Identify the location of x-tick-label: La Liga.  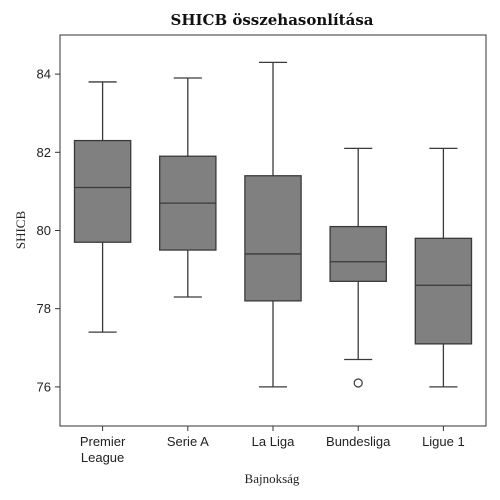
(273, 441).